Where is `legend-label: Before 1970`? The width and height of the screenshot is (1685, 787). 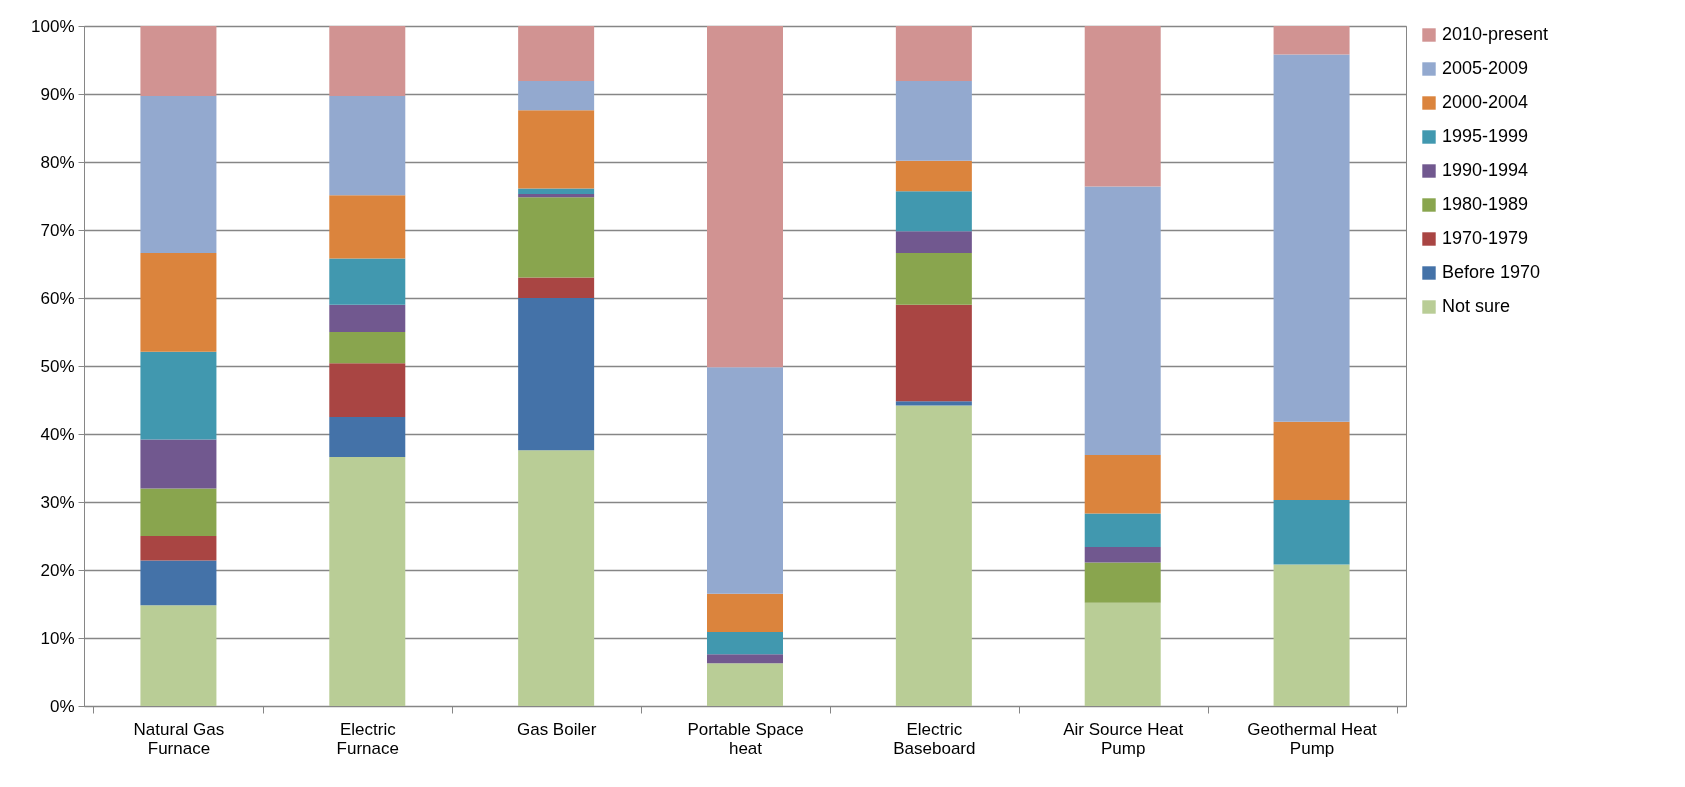
legend-label: Before 1970 is located at coordinates (1491, 272).